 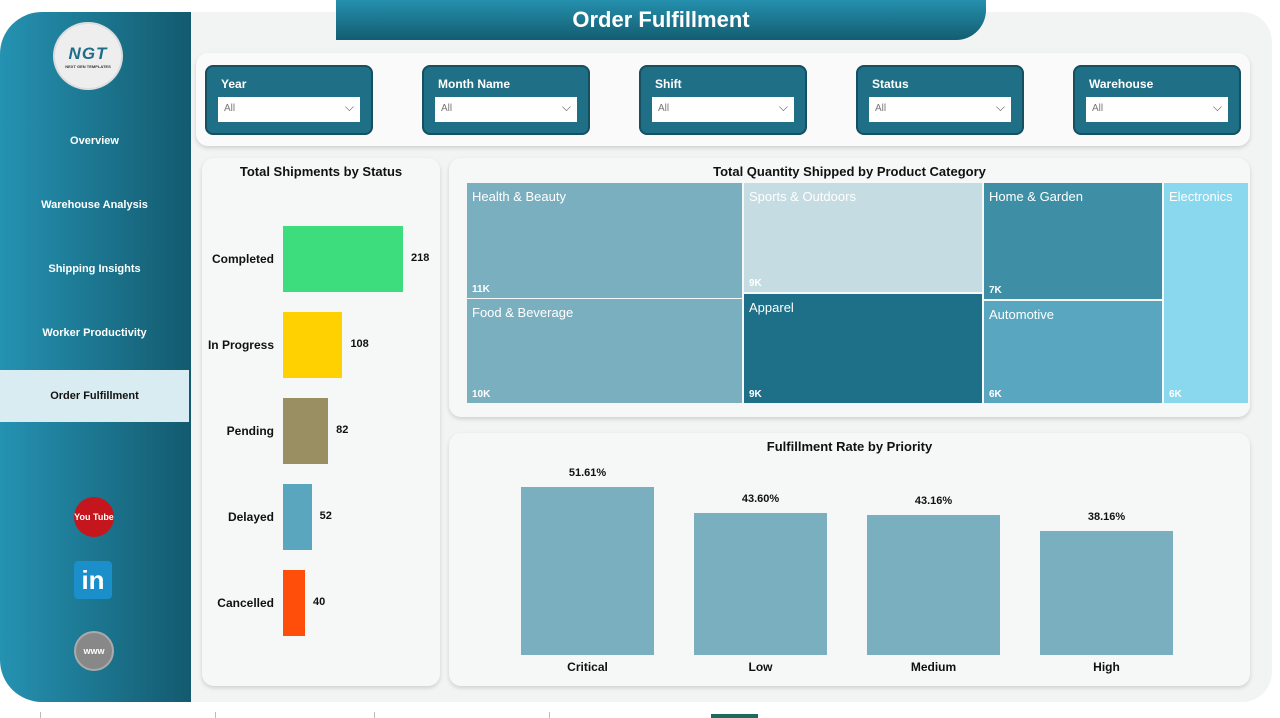 What do you see at coordinates (342, 430) in the screenshot?
I see `bar-value: 82` at bounding box center [342, 430].